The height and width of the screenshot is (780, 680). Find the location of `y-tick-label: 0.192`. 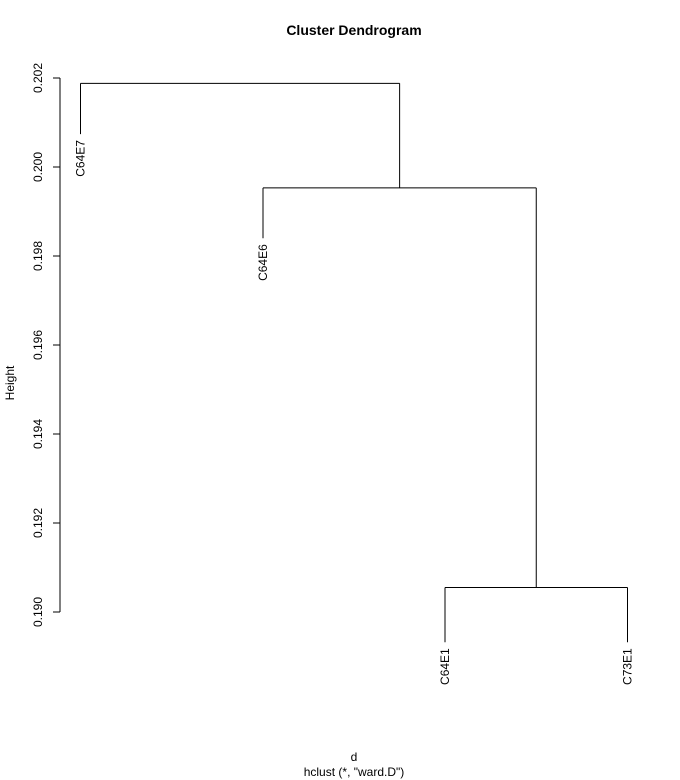

y-tick-label: 0.192 is located at coordinates (38, 523).